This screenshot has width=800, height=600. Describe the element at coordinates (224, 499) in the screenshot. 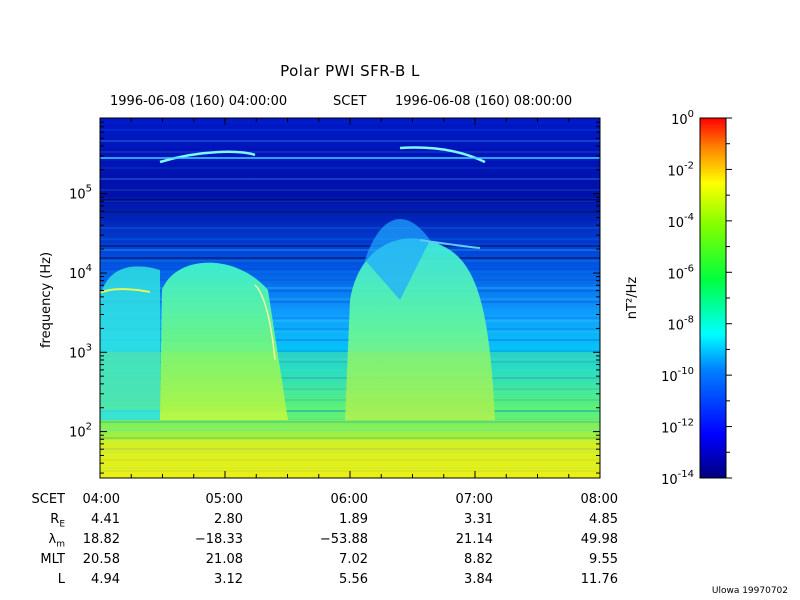

I see `ephemeris-value-scet: 05:00` at that location.